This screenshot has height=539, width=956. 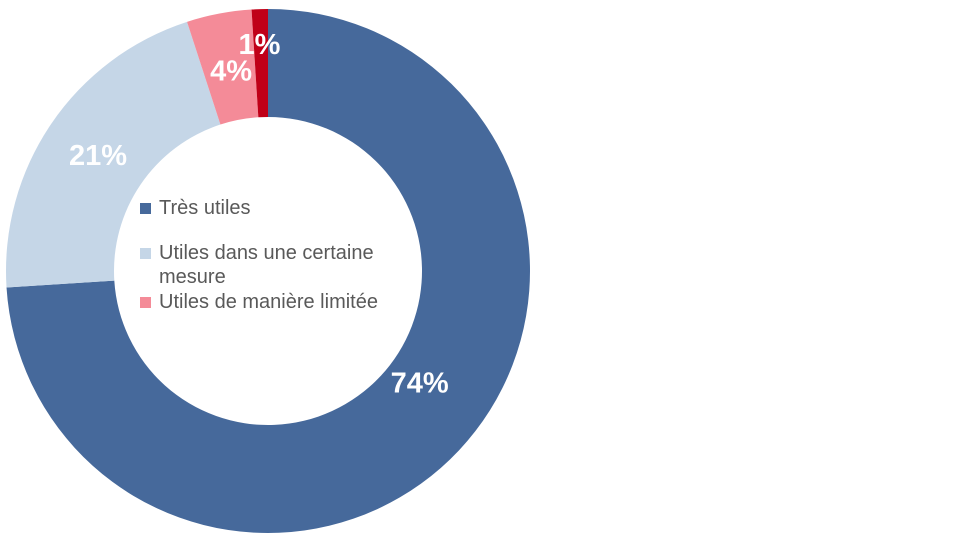 What do you see at coordinates (231, 72) in the screenshot?
I see `data-label-2: 4%` at bounding box center [231, 72].